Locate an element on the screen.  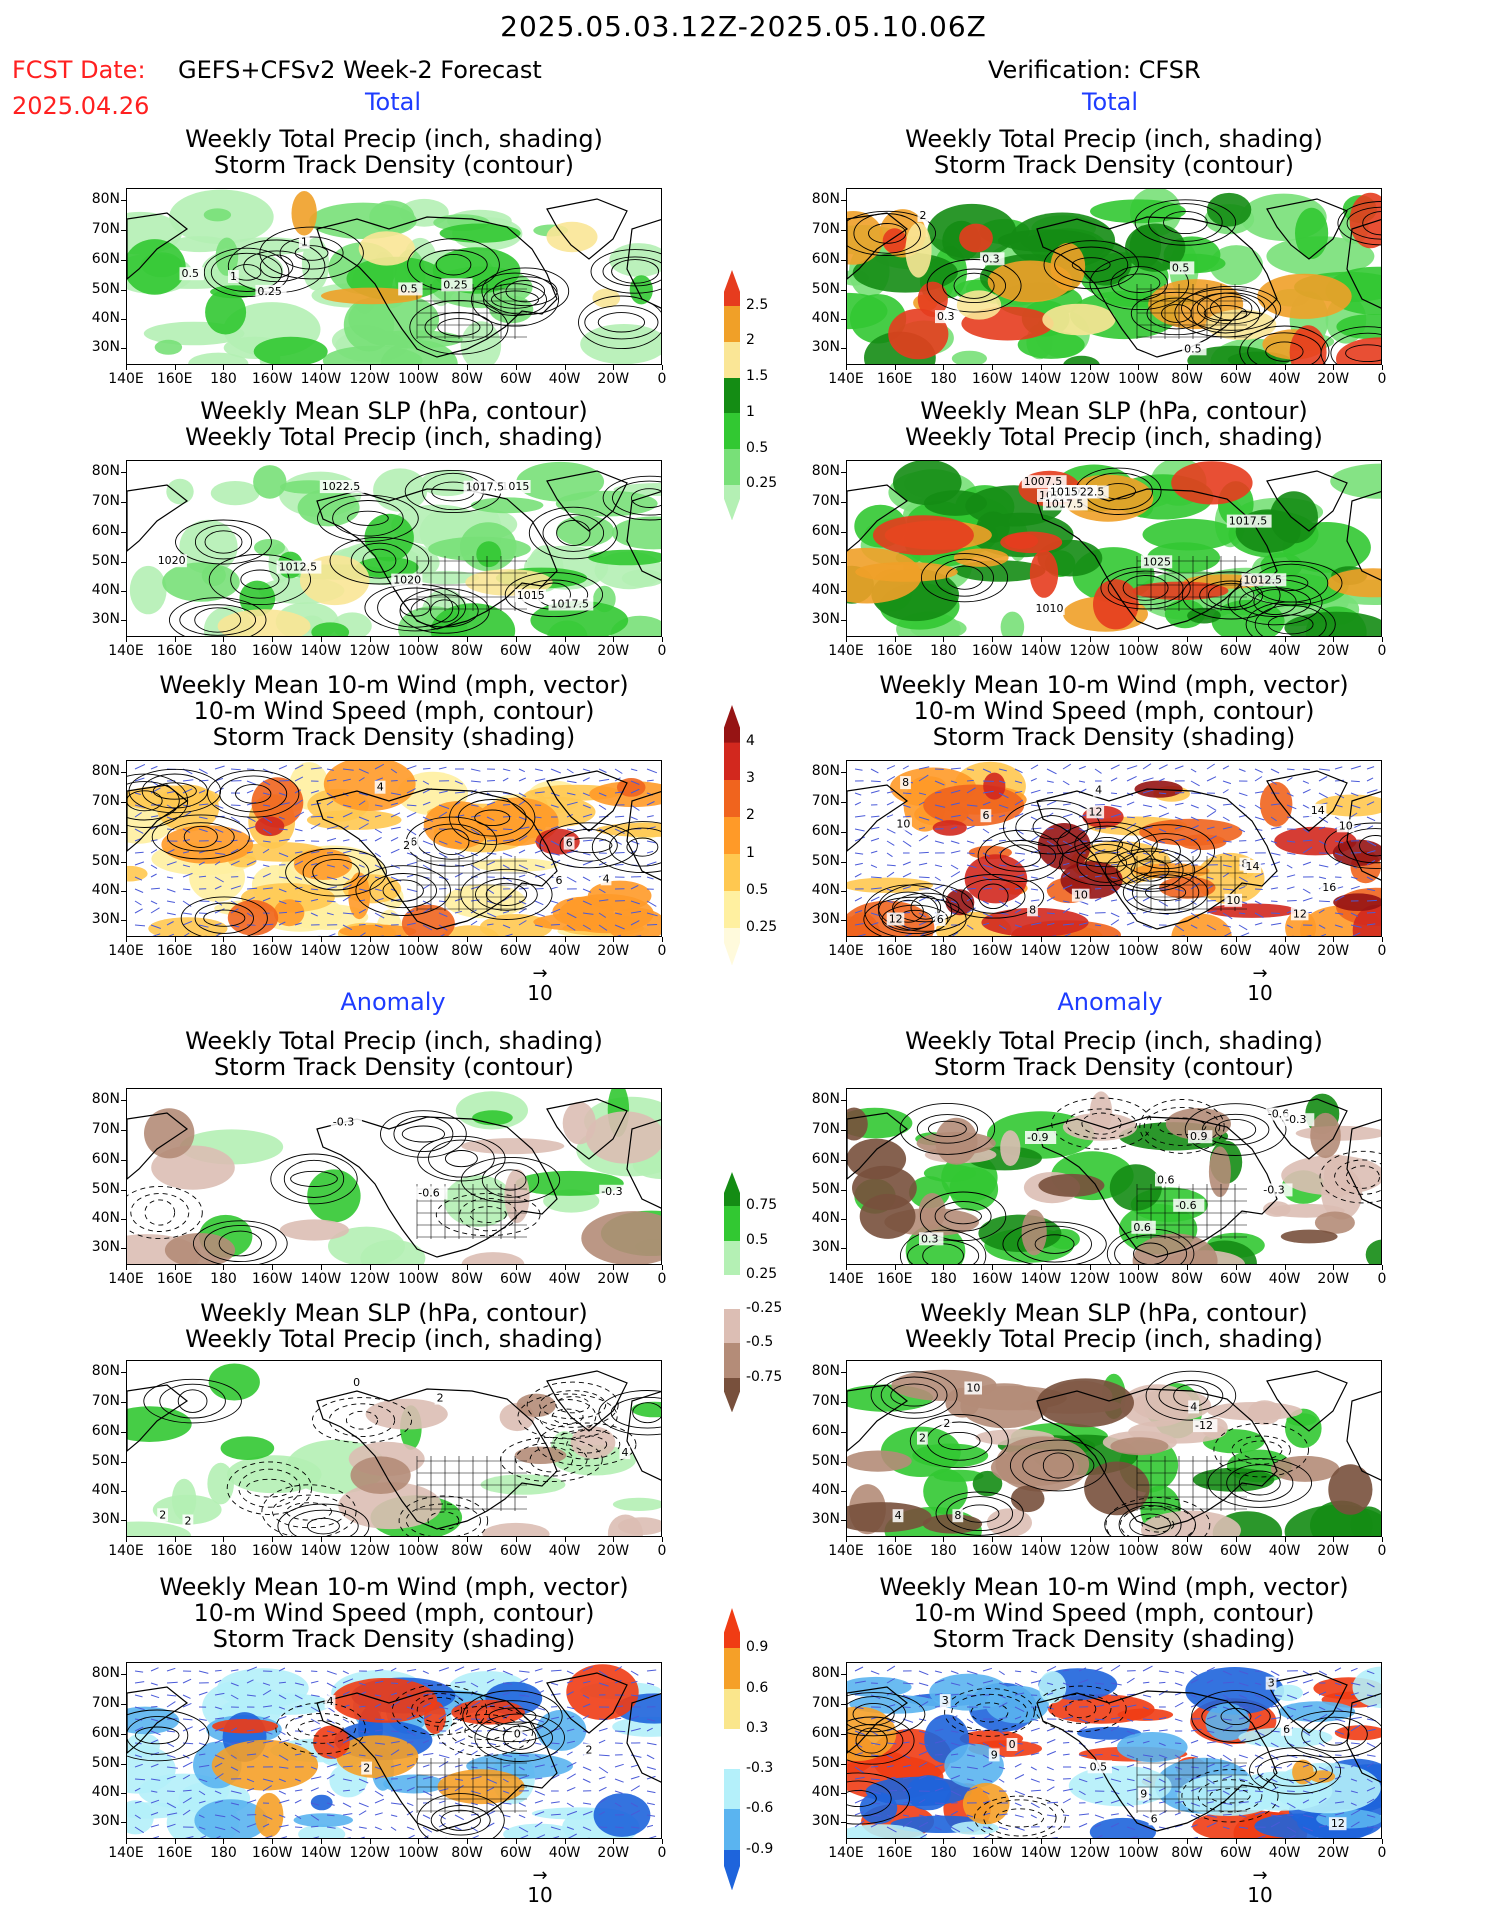
lat-label: 40N is located at coordinates (825, 1792).